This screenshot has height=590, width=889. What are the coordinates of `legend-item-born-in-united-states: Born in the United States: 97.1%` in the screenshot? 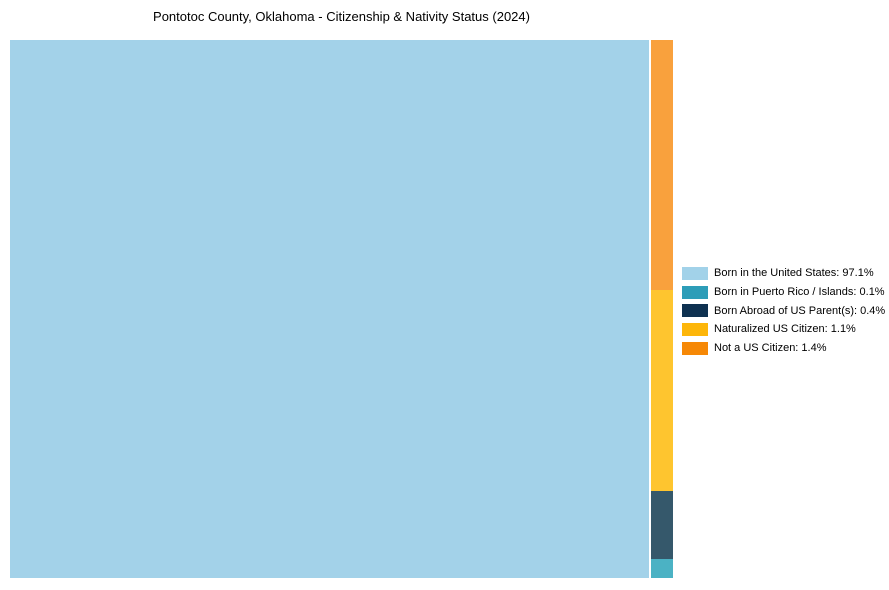 It's located at (783, 273).